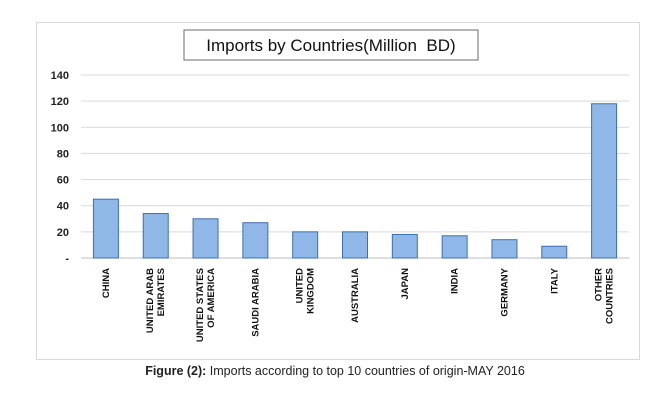 The width and height of the screenshot is (670, 400). Describe the element at coordinates (610, 296) in the screenshot. I see `category-label-line: COUNTRIES` at that location.